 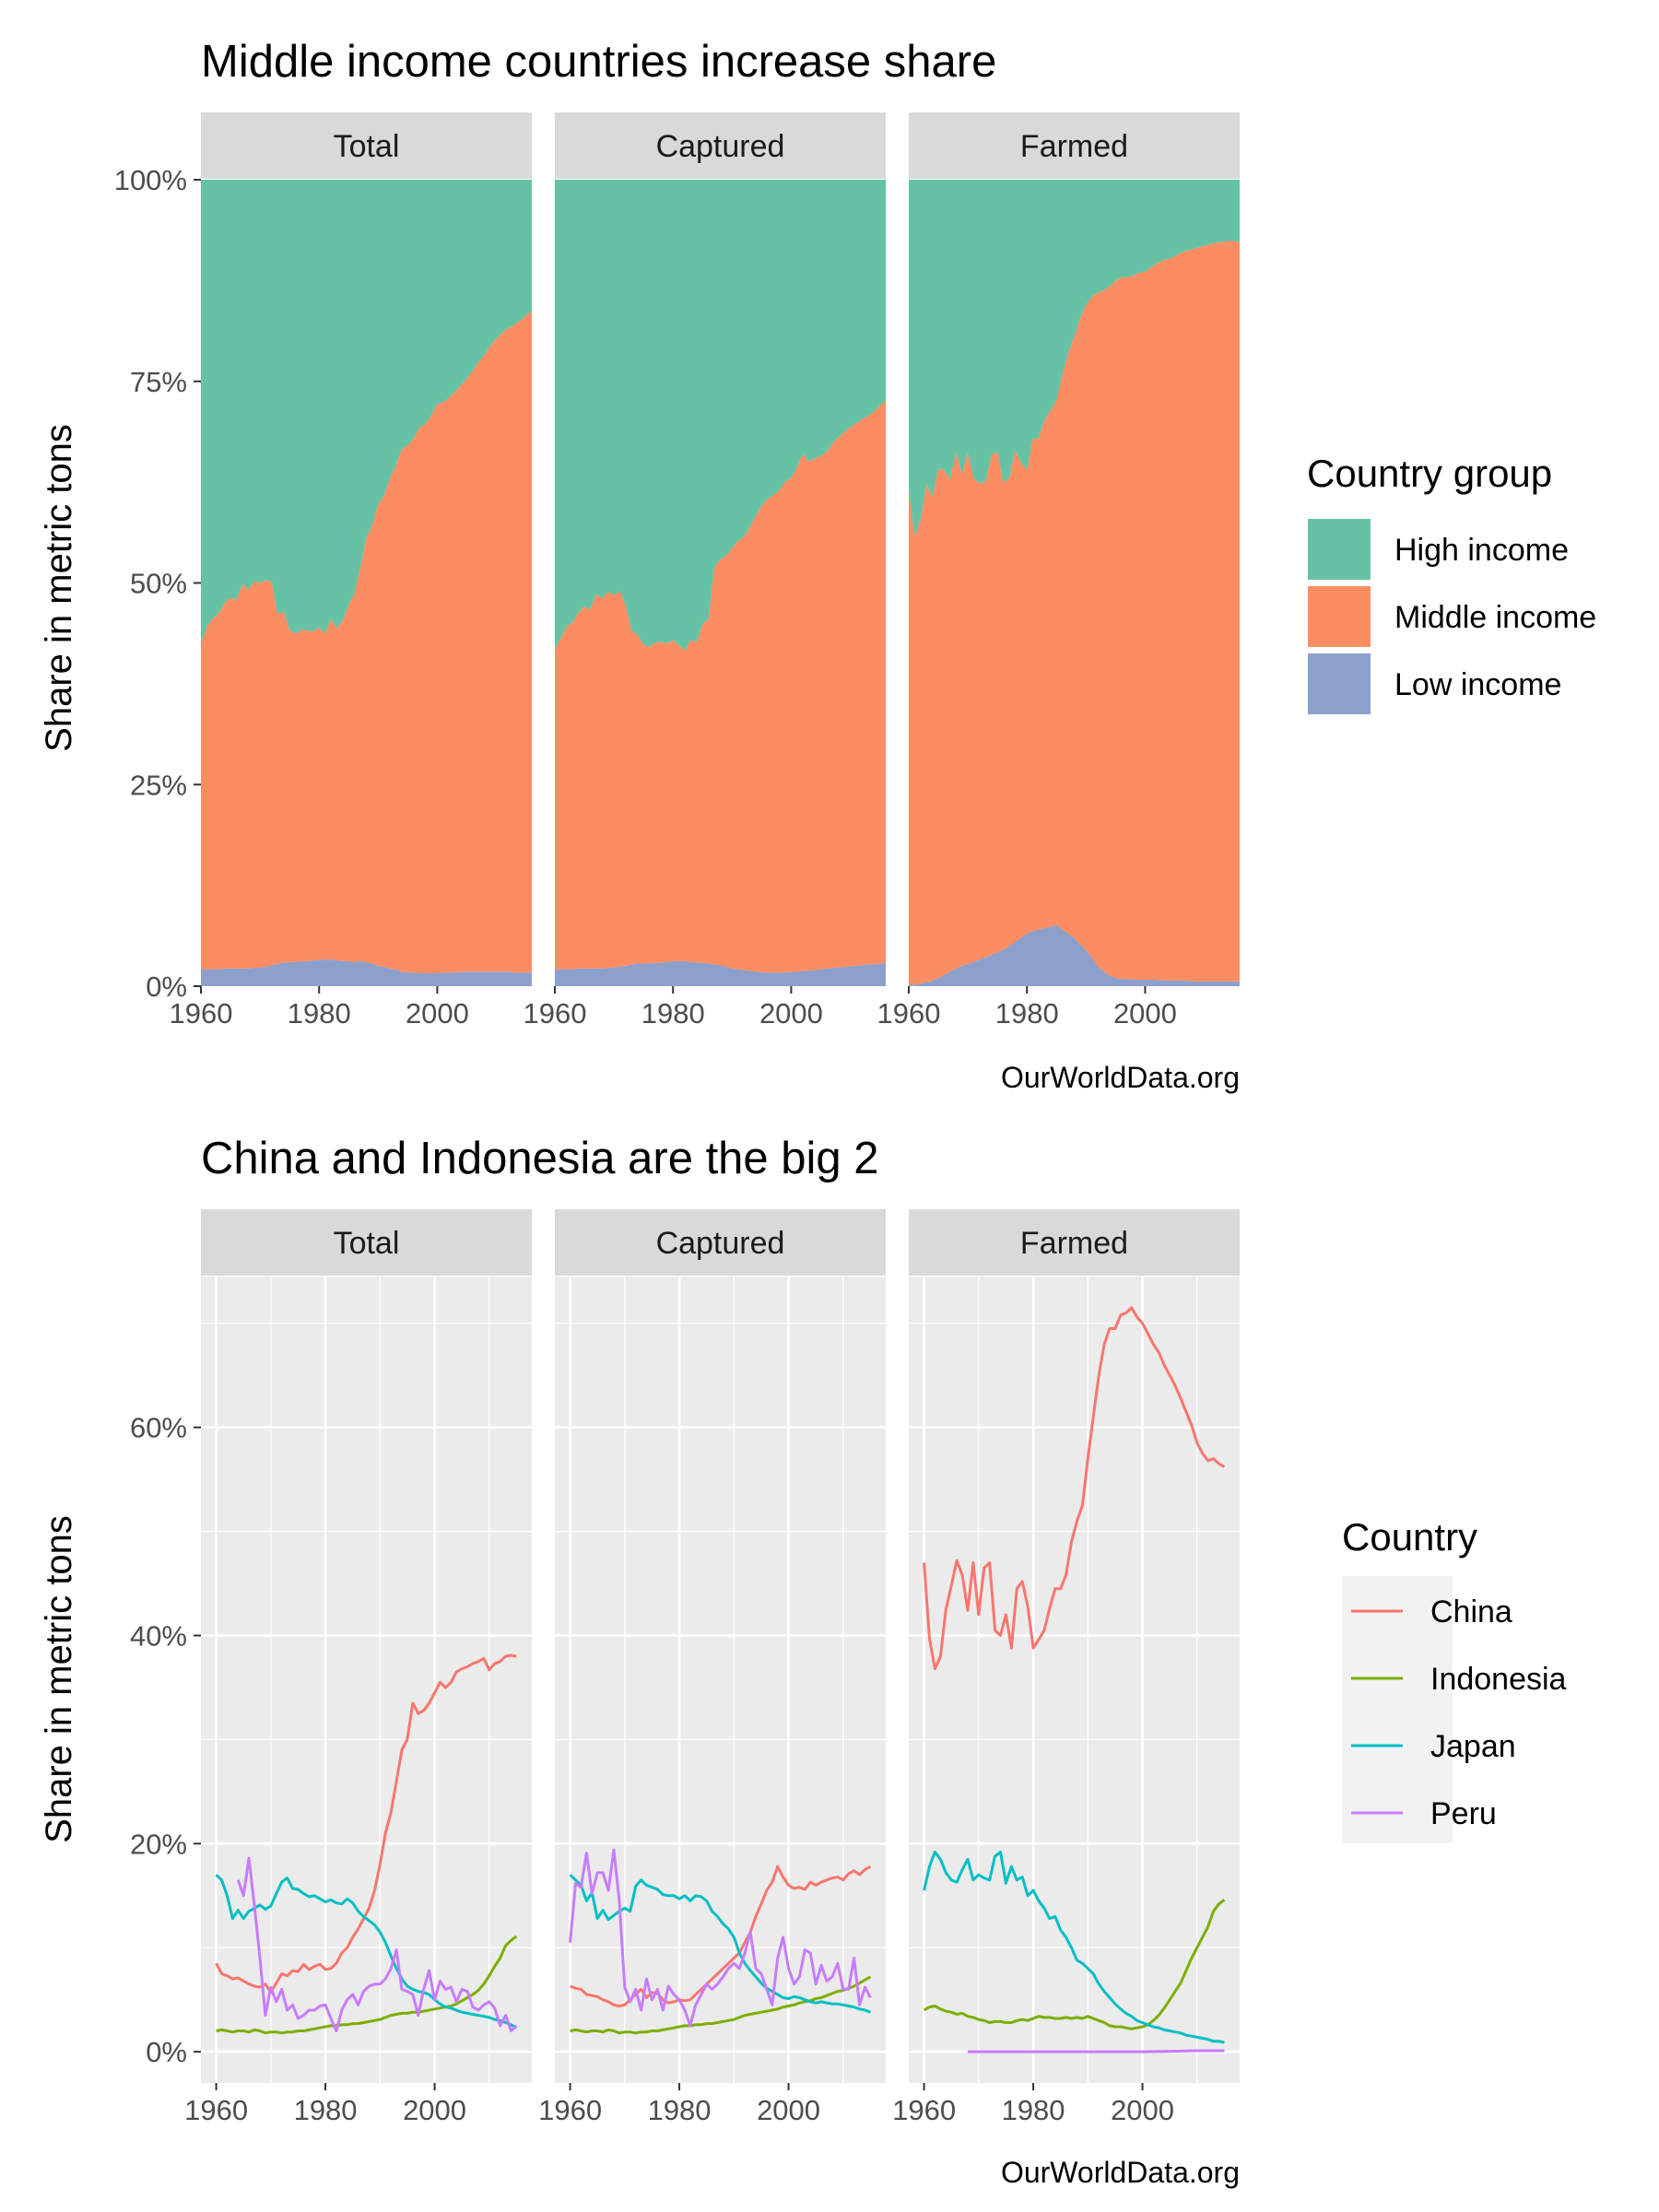 I want to click on legend-background, so click(x=1397, y=1709).